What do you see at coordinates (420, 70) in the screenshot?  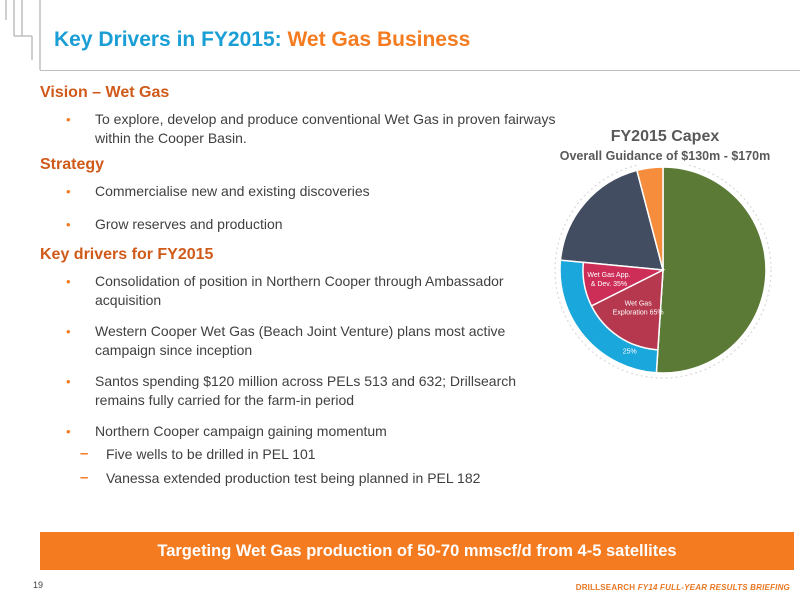 I see `title-divider` at bounding box center [420, 70].